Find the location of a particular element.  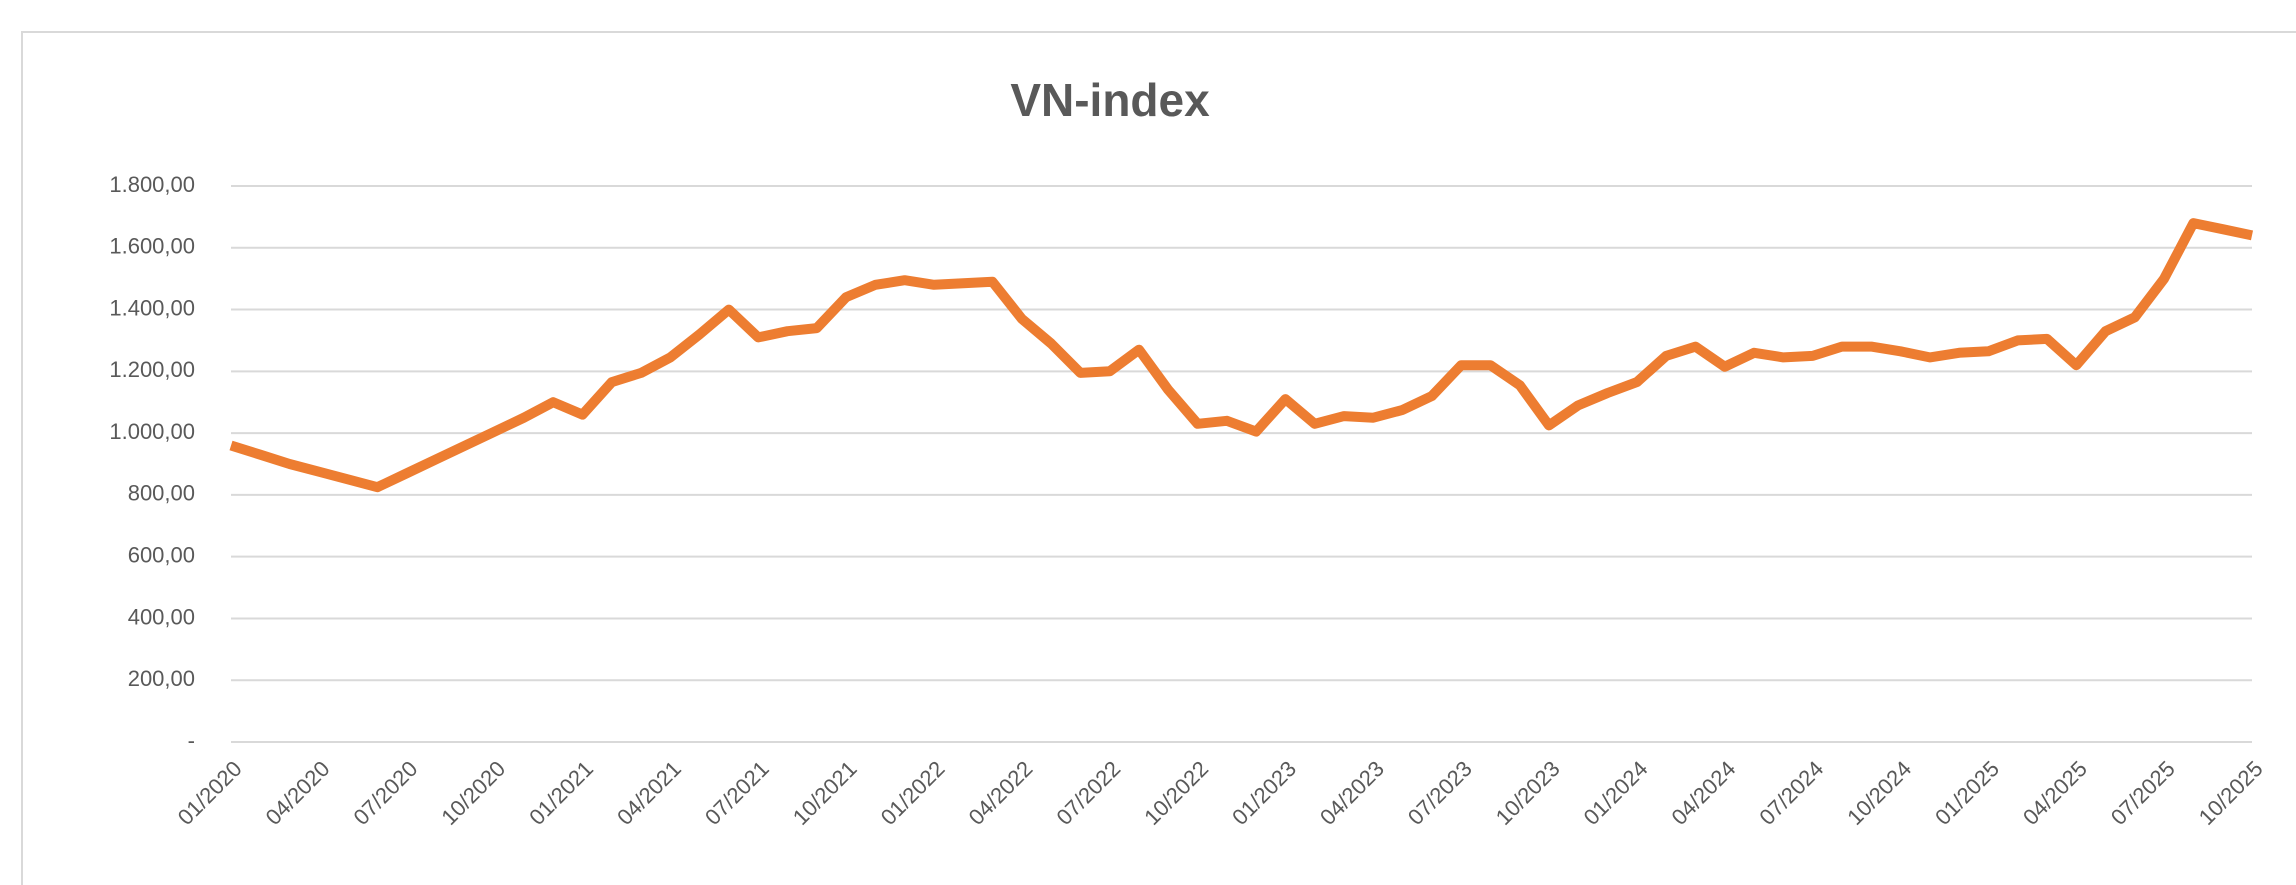

y-tick-label: 1.800,00 is located at coordinates (152, 184).